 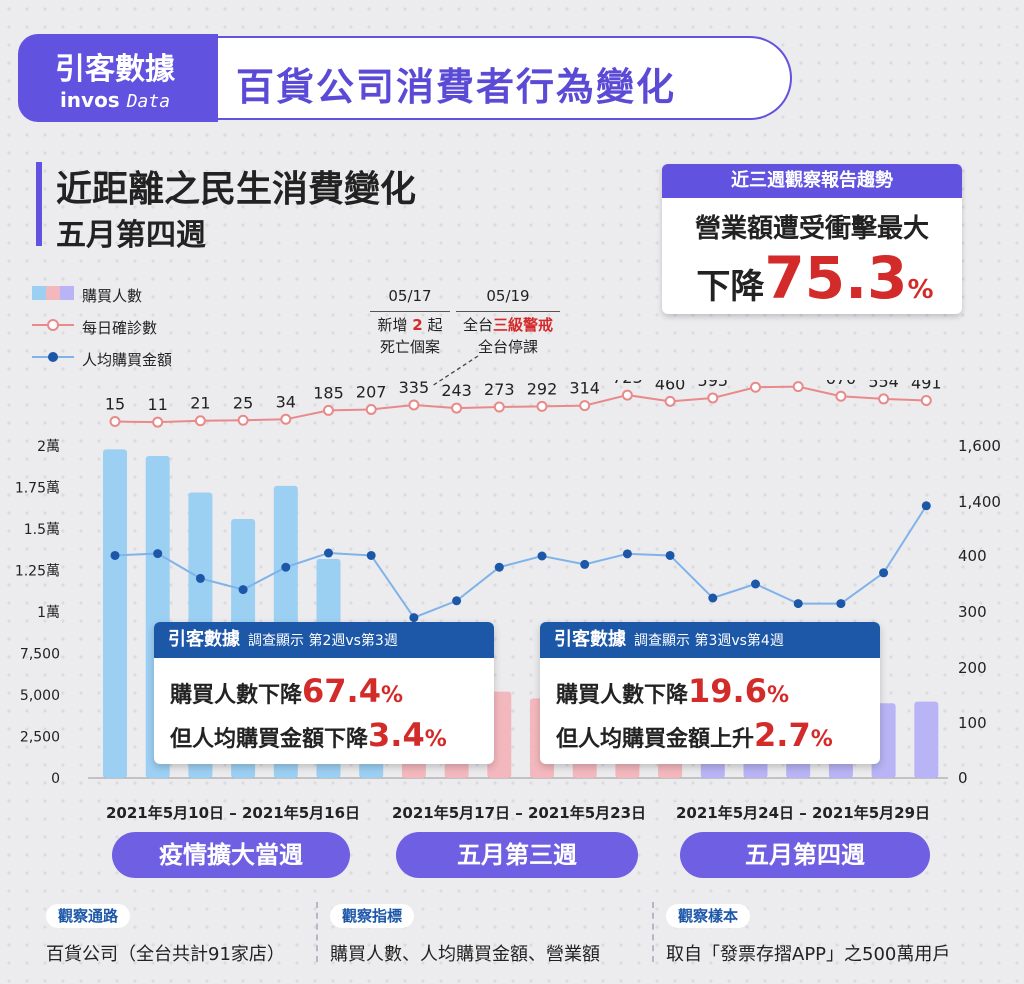 I want to click on annotation-0517: 05/17 新增 2 起 死亡個案, so click(x=410, y=321).